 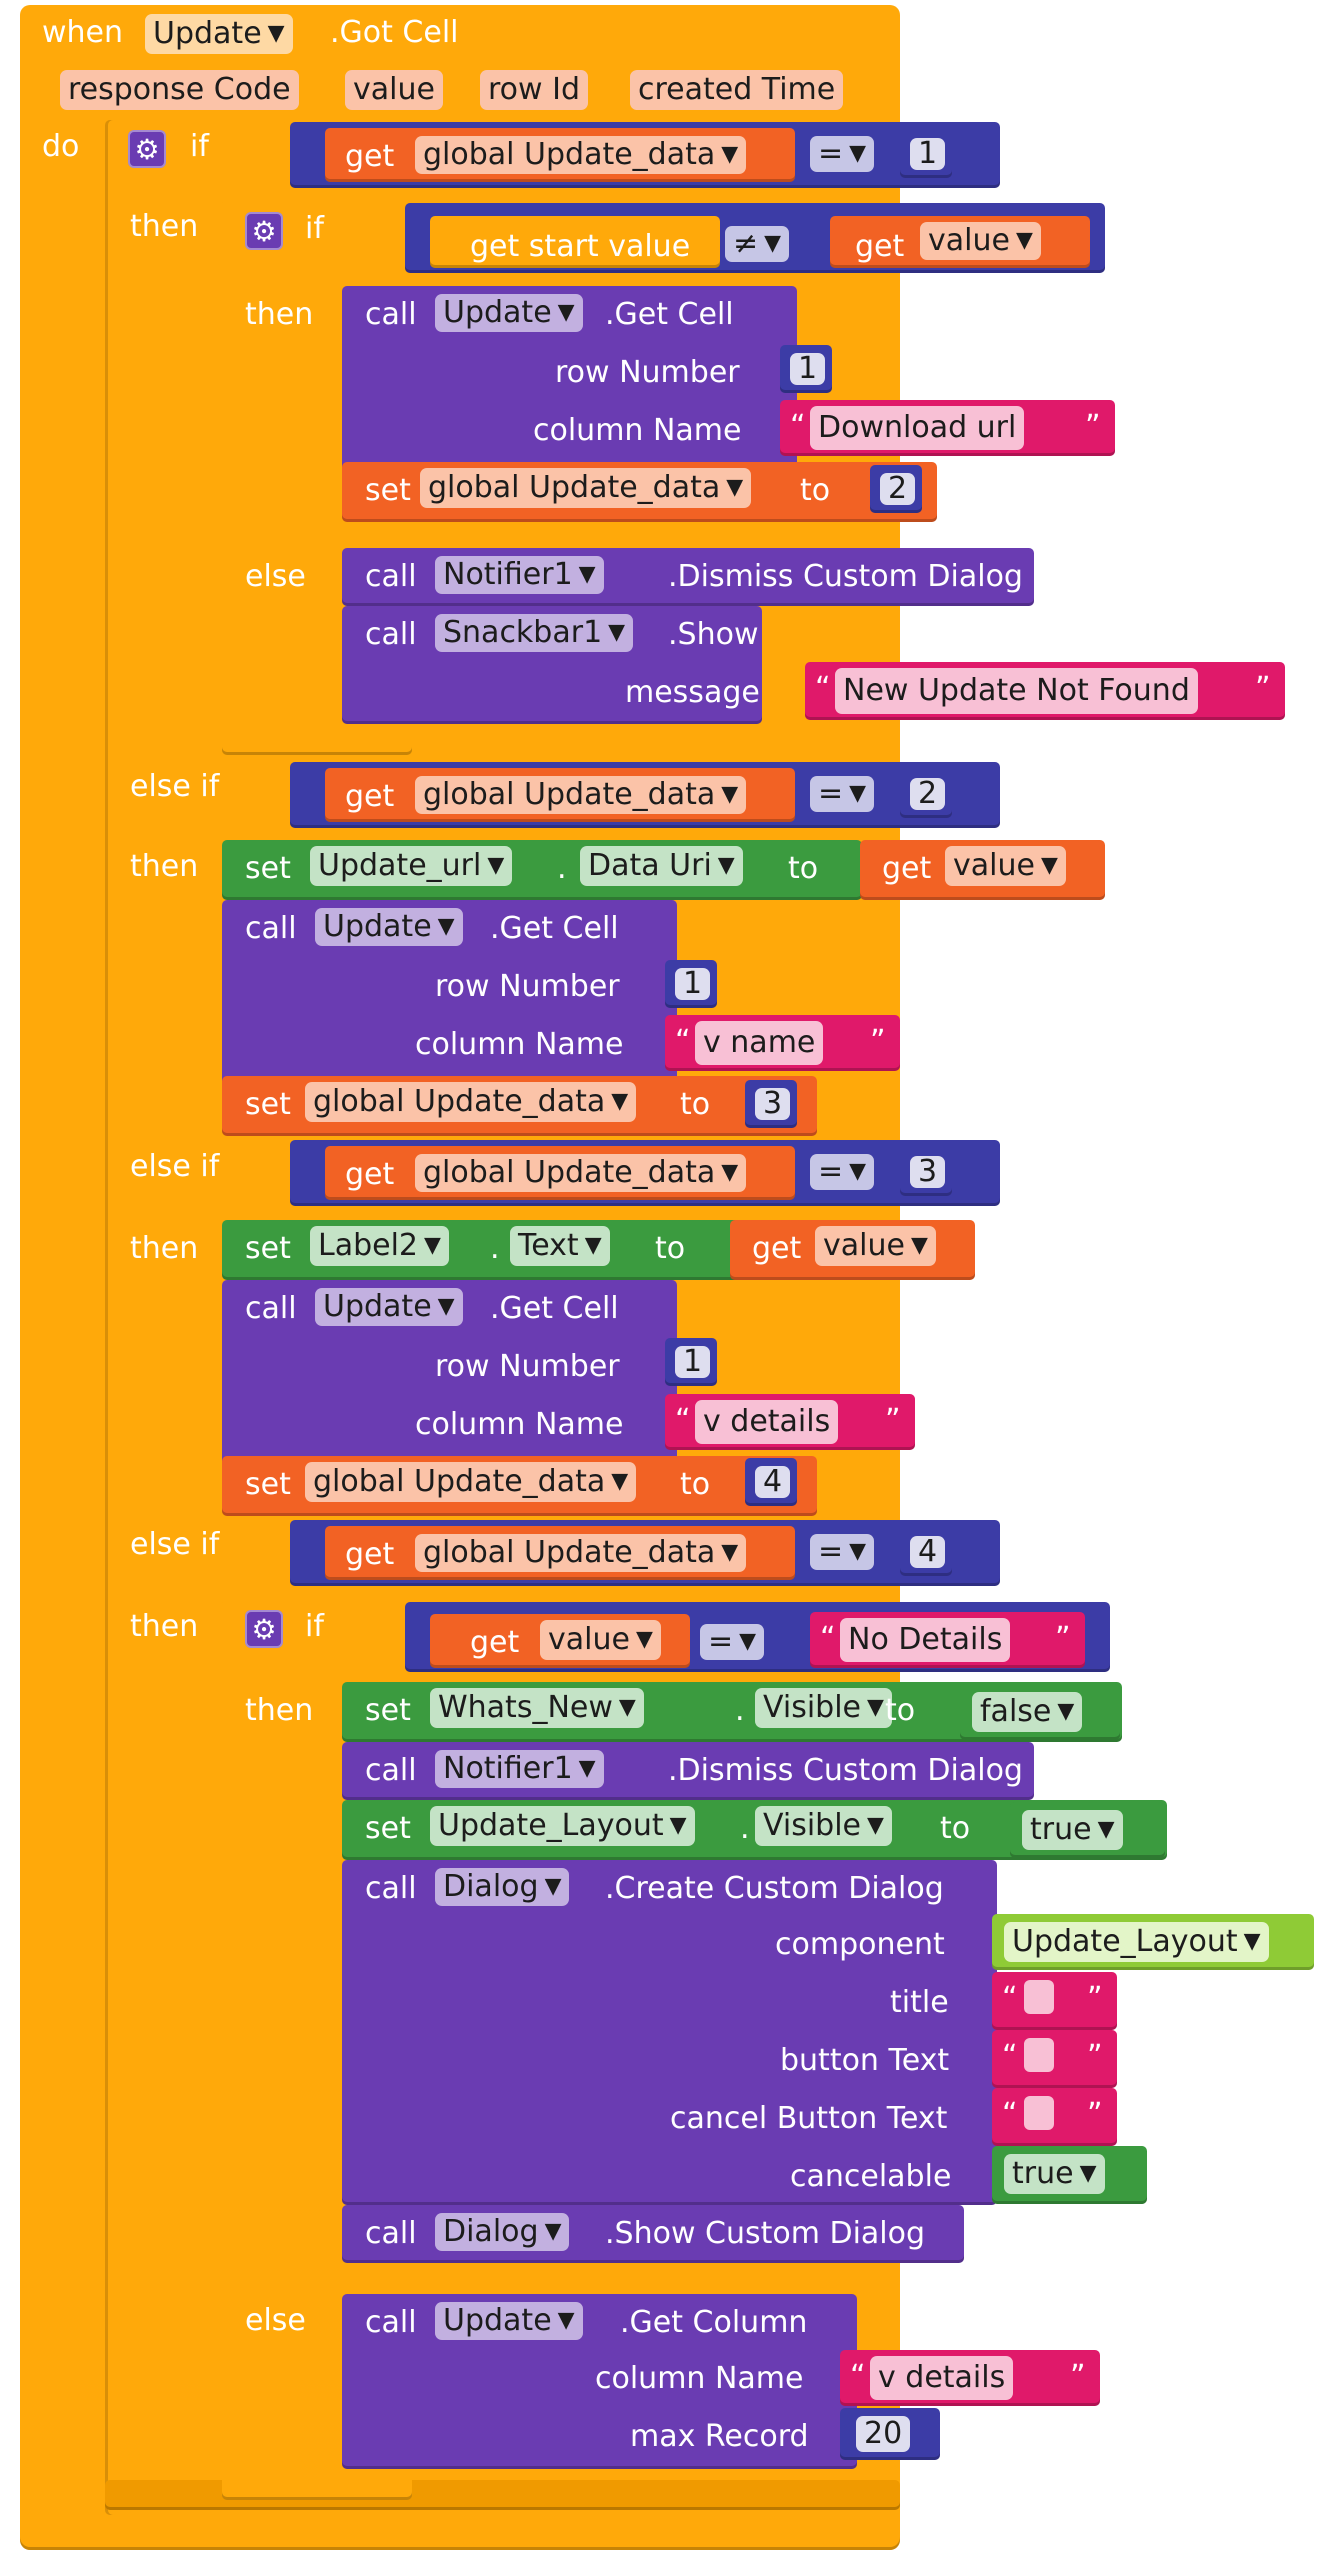 What do you see at coordinates (1039, 2113) in the screenshot?
I see `cancel-button-text-string-empty` at bounding box center [1039, 2113].